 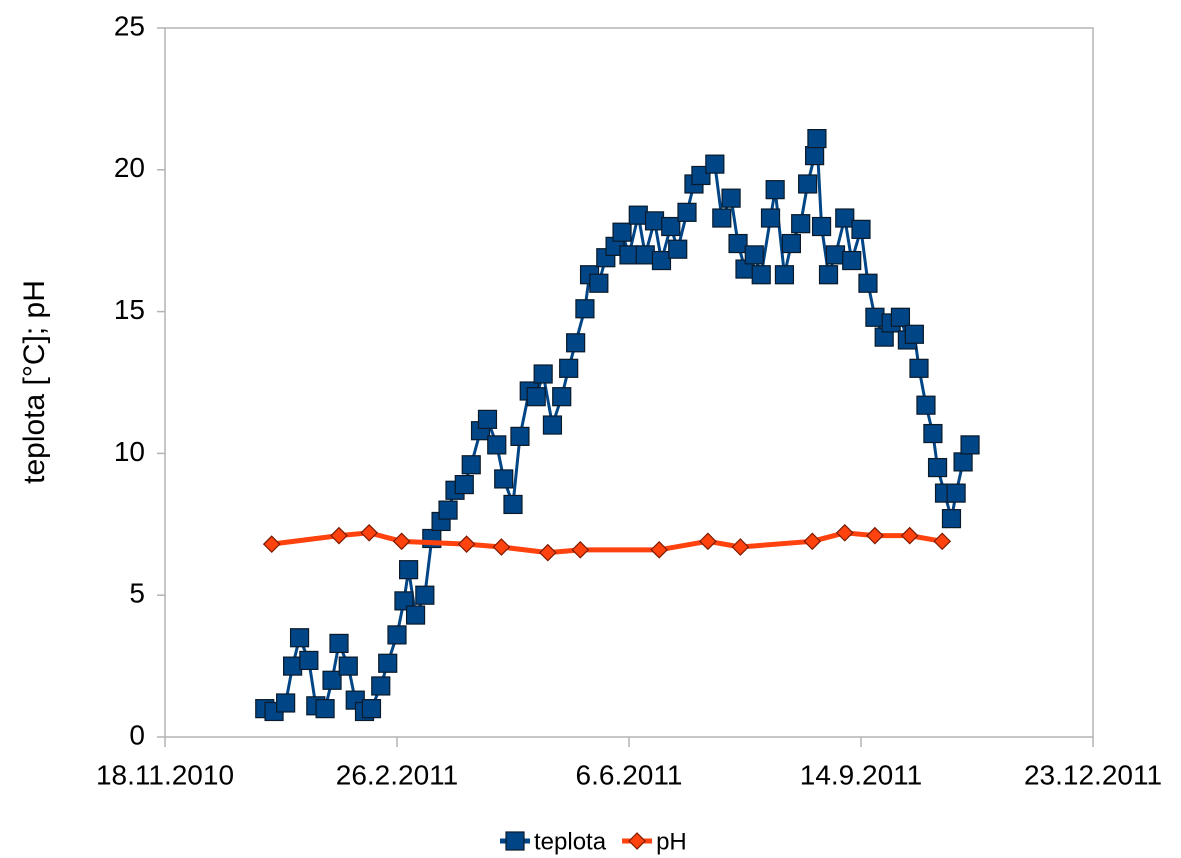 I want to click on x-tick-label: 23.12.2011, so click(x=1093, y=774).